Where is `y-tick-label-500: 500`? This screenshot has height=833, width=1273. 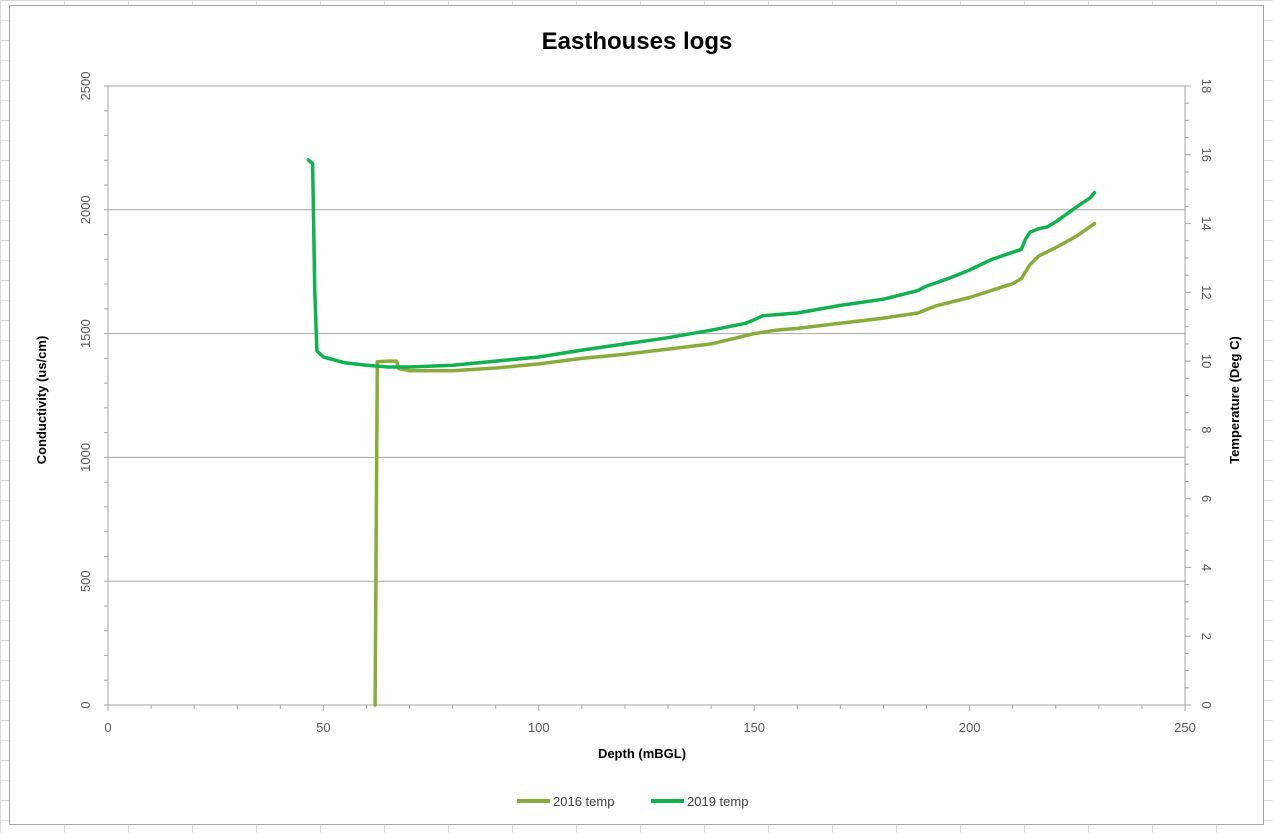 y-tick-label-500: 500 is located at coordinates (85, 581).